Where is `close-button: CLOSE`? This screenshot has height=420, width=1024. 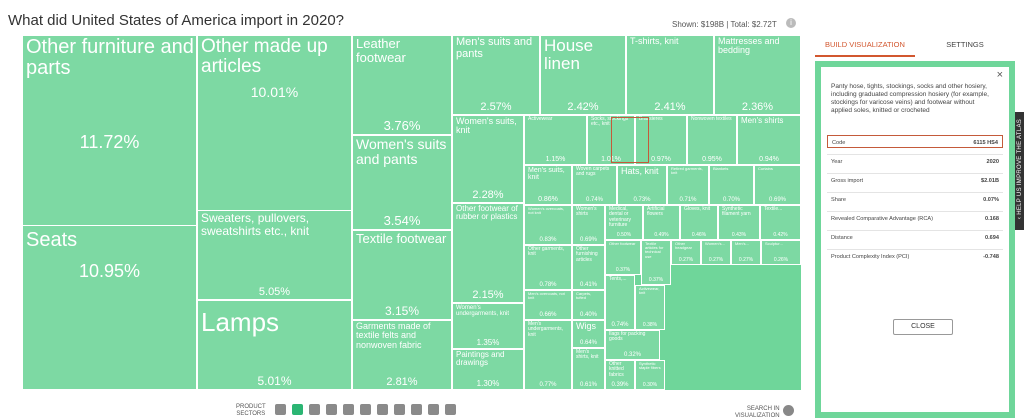 close-button: CLOSE is located at coordinates (923, 327).